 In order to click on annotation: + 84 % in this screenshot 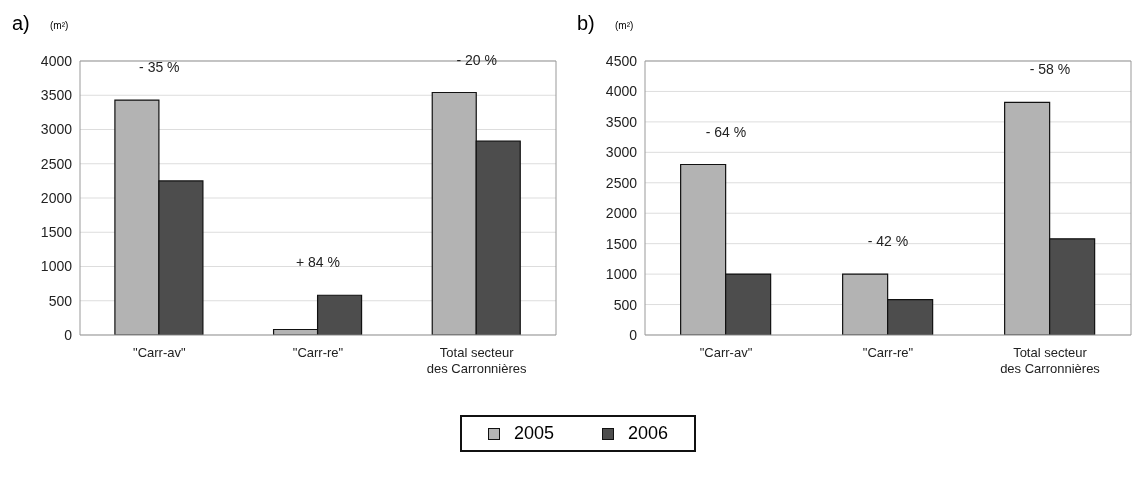, I will do `click(318, 262)`.